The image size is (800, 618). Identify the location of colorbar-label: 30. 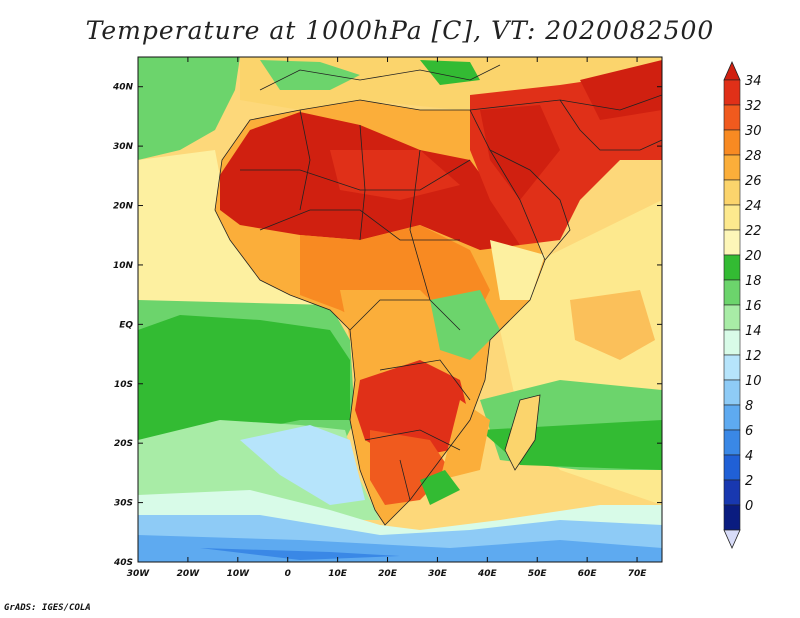
(753, 131).